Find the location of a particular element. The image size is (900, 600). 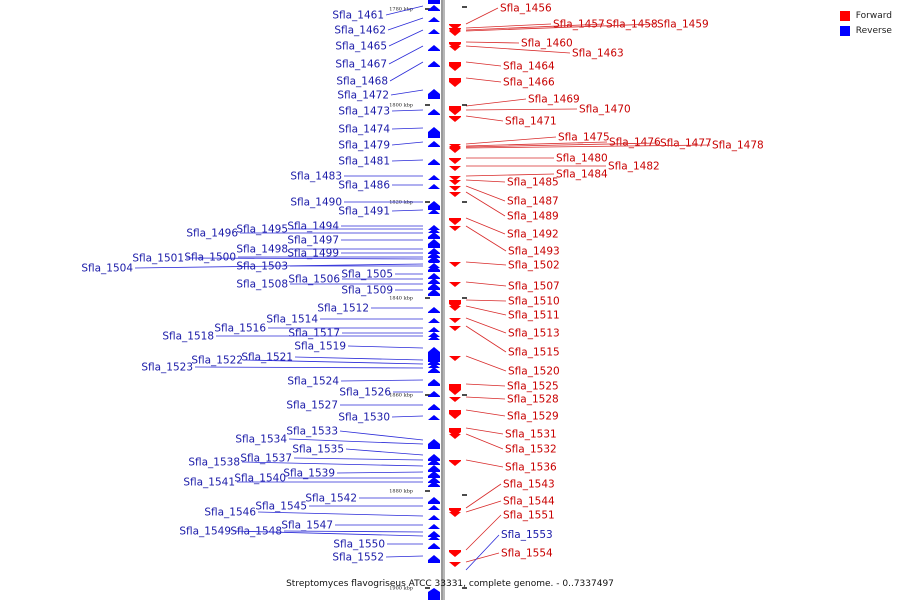

reverse-gene-label: Sfla_1537 is located at coordinates (266, 459).